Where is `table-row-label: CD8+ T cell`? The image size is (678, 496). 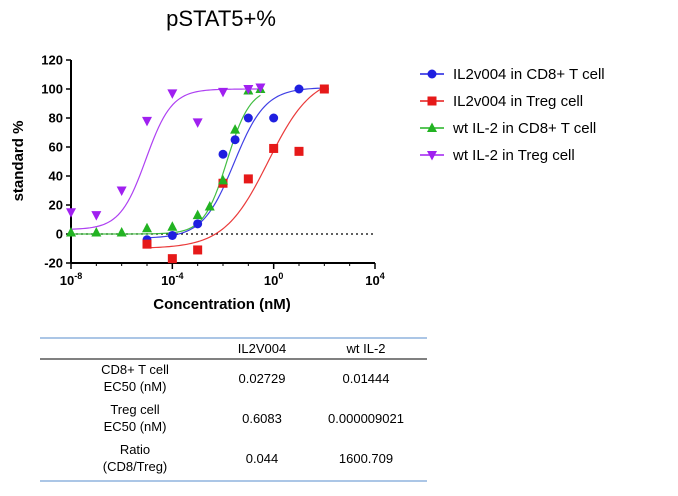 table-row-label: CD8+ T cell is located at coordinates (135, 369).